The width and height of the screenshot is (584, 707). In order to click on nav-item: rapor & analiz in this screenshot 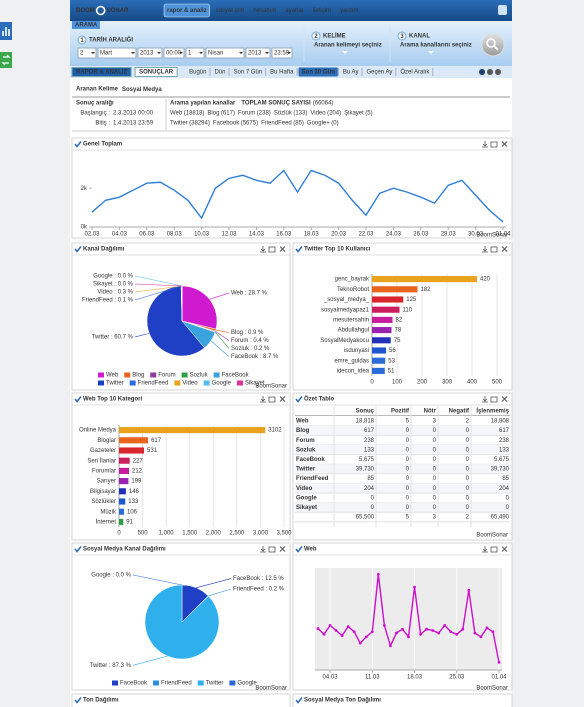, I will do `click(187, 11)`.